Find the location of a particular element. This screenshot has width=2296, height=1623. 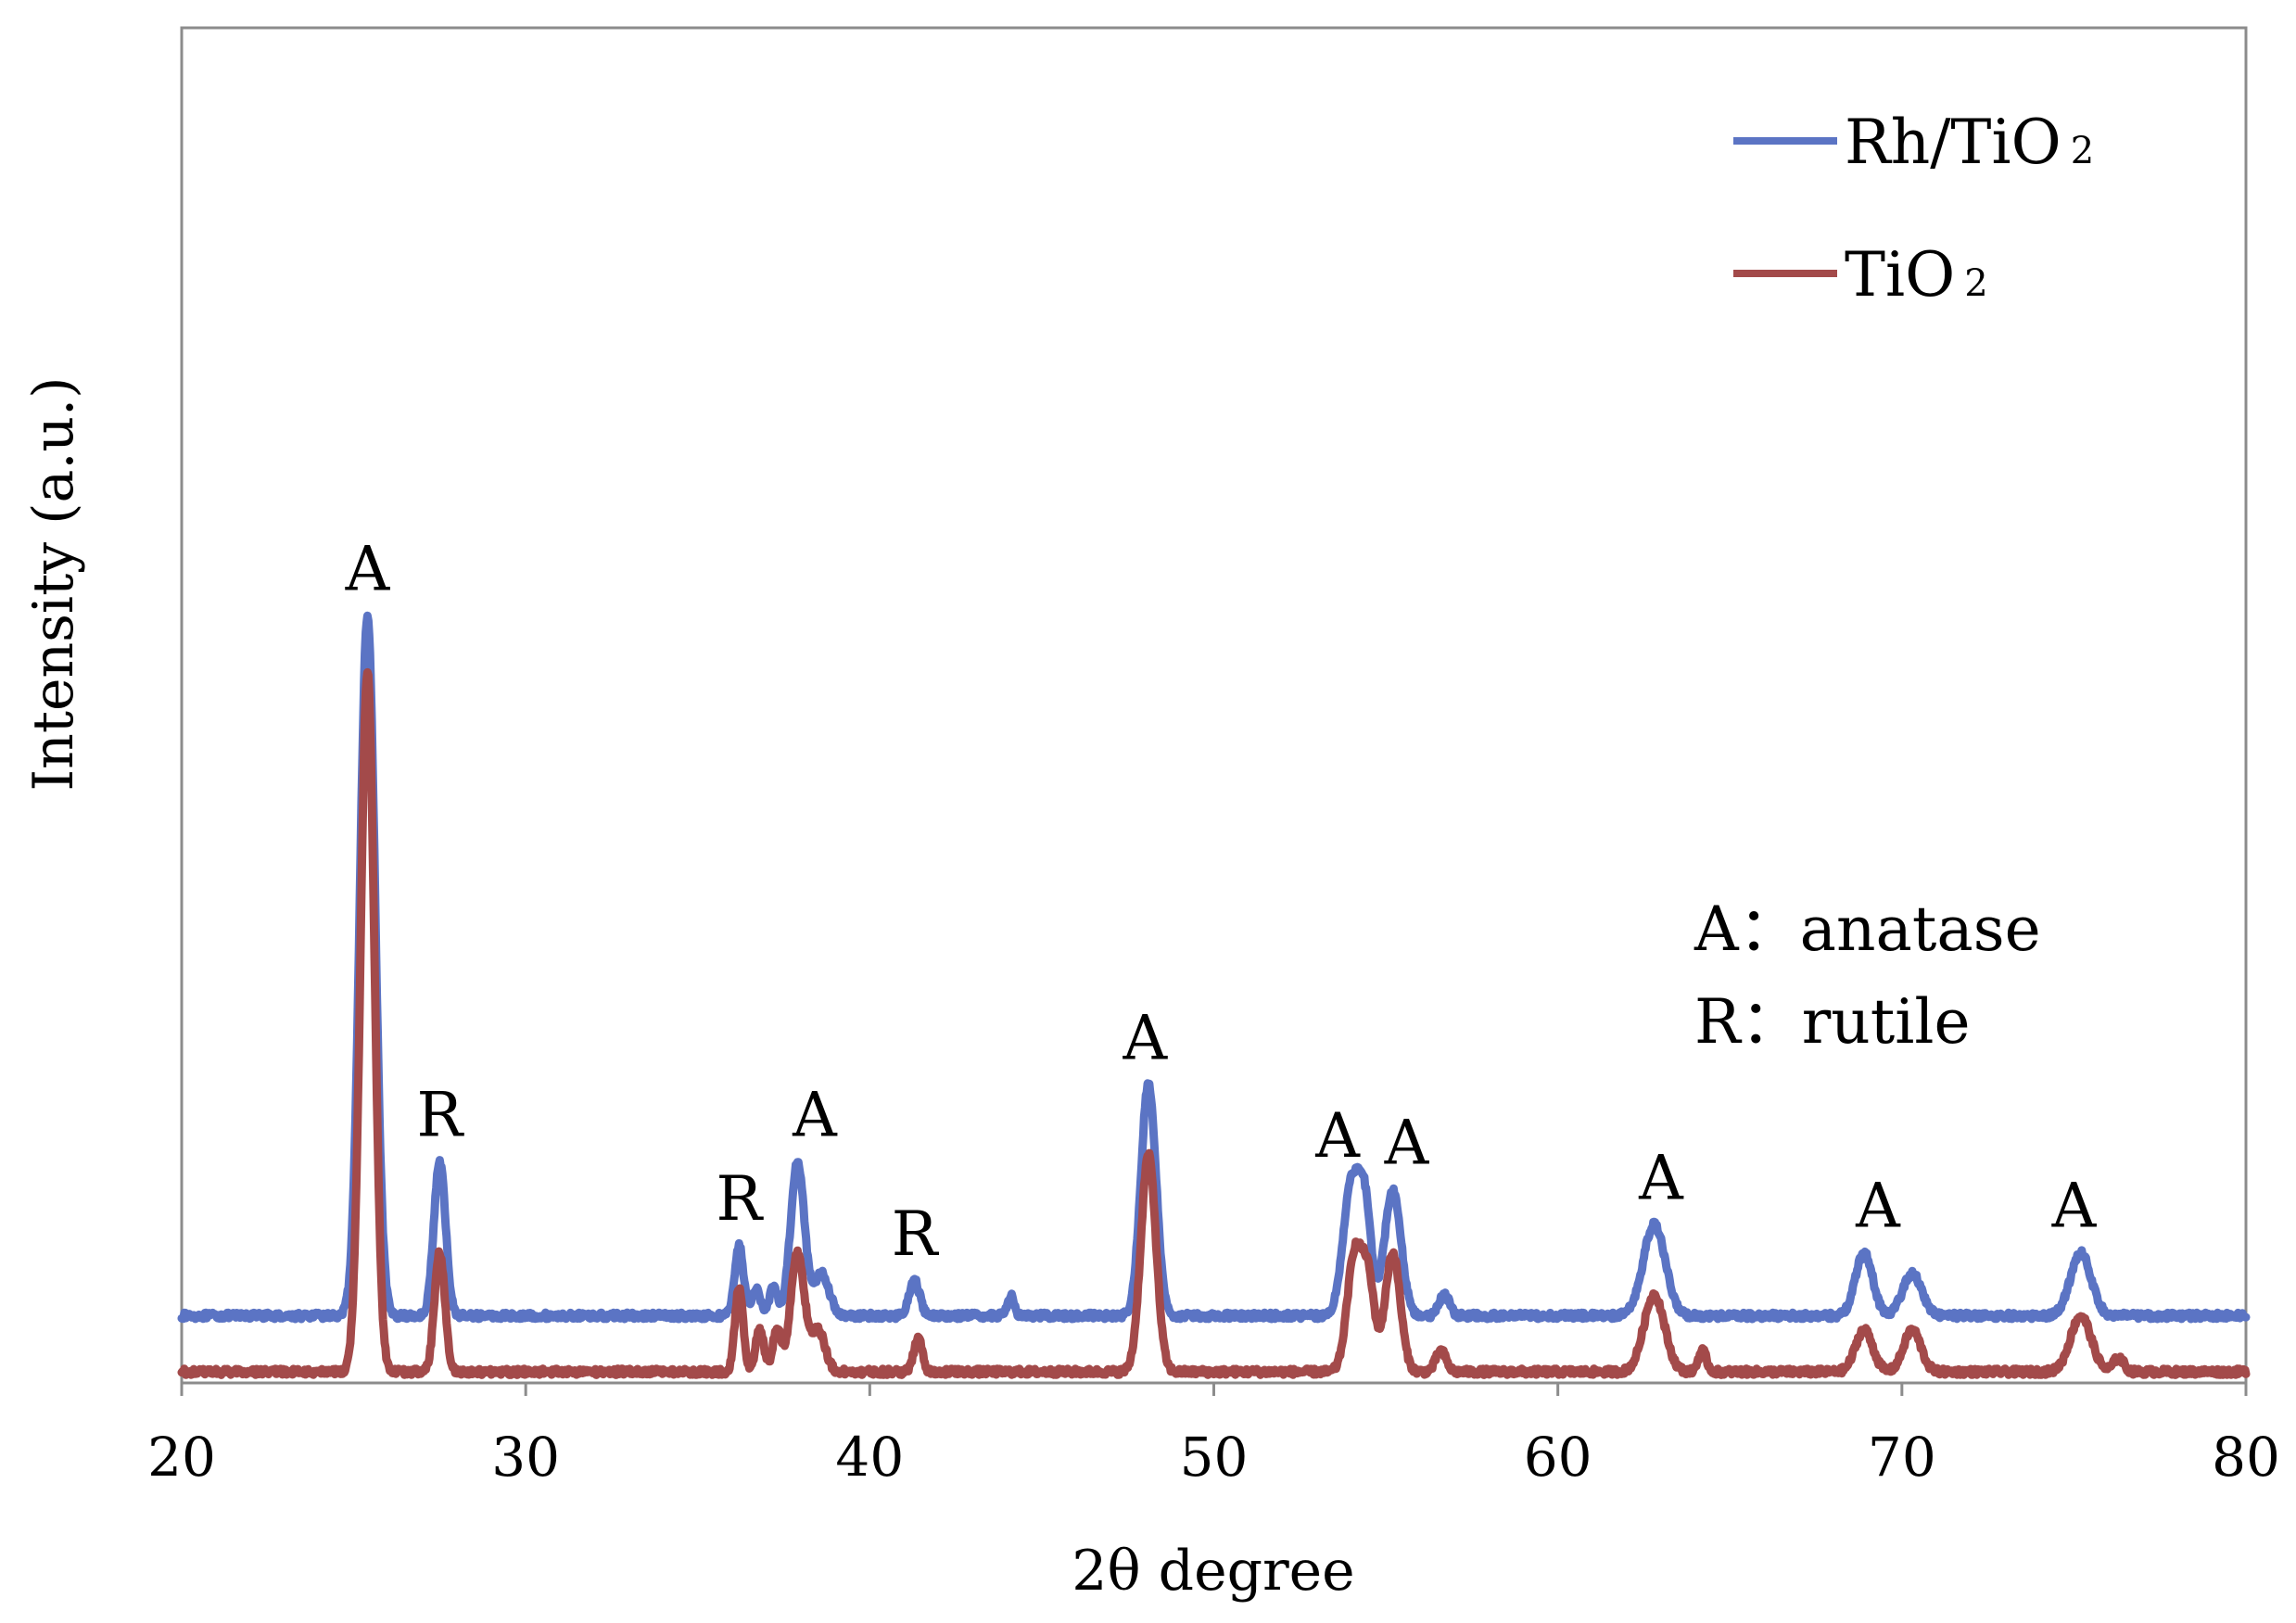

x-axis-title: 2θ degree is located at coordinates (1213, 1571).